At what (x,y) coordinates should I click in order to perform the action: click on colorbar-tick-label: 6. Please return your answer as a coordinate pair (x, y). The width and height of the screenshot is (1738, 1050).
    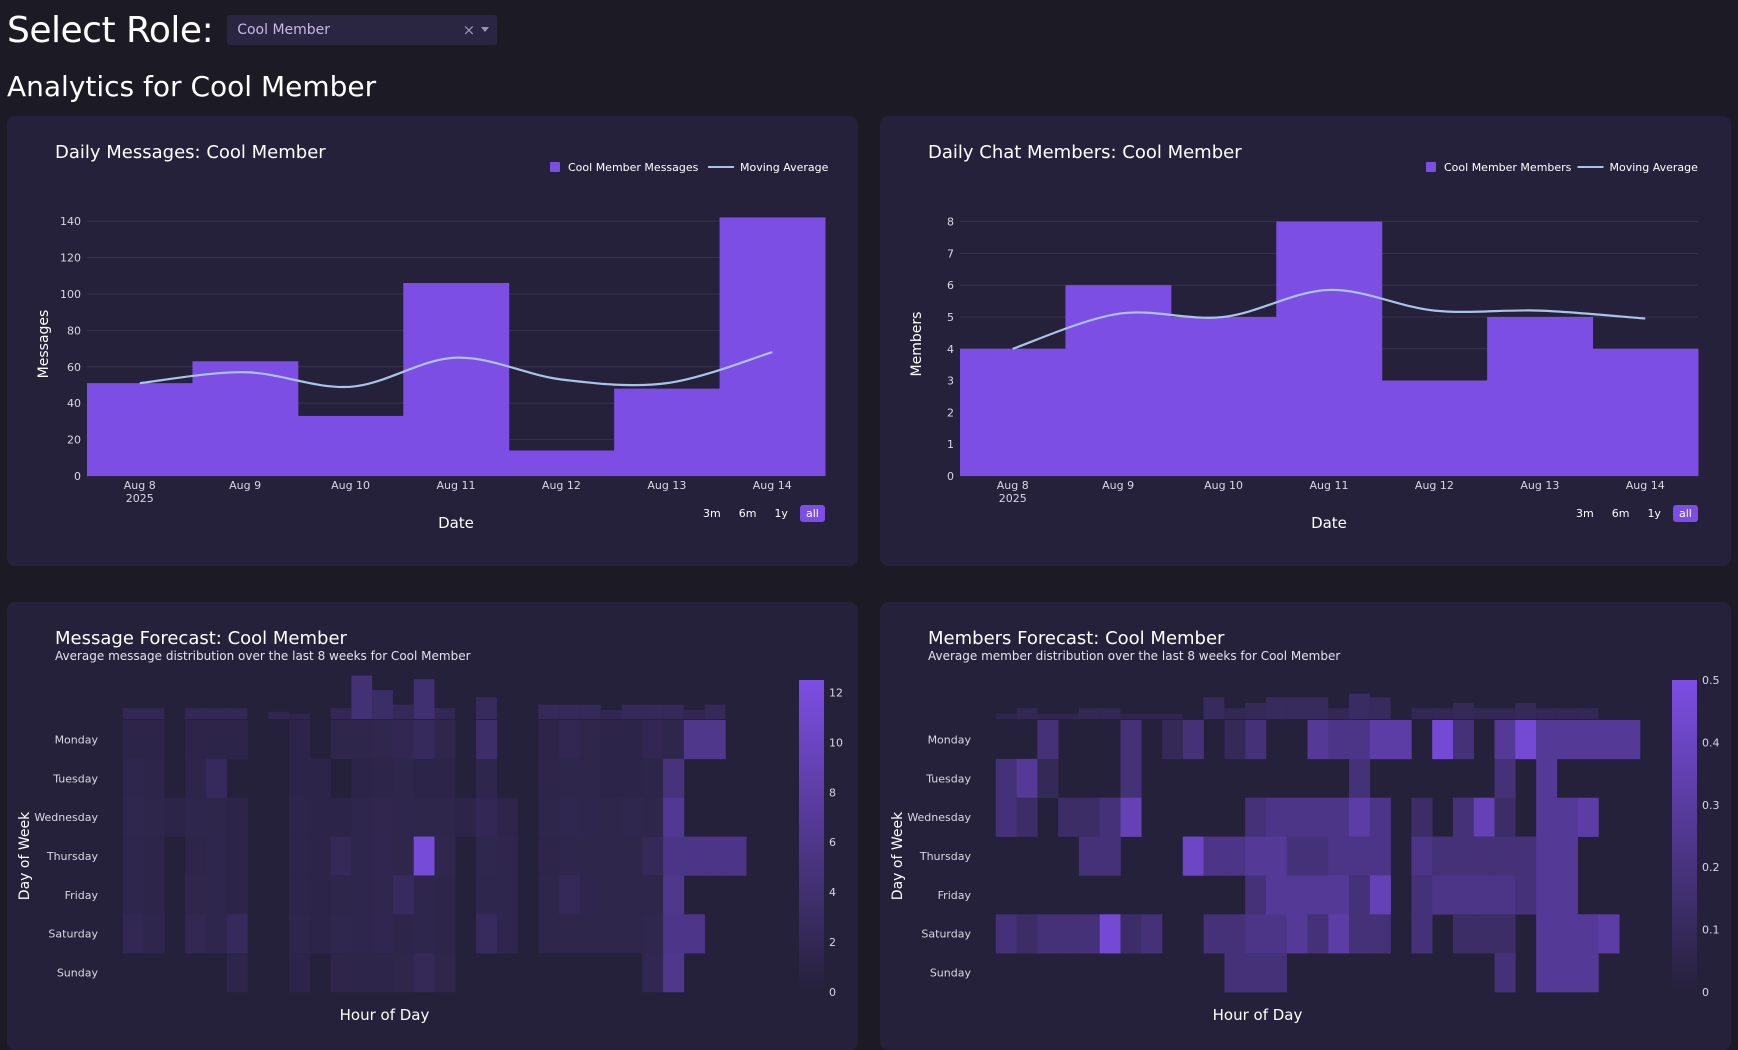
    Looking at the image, I should click on (832, 842).